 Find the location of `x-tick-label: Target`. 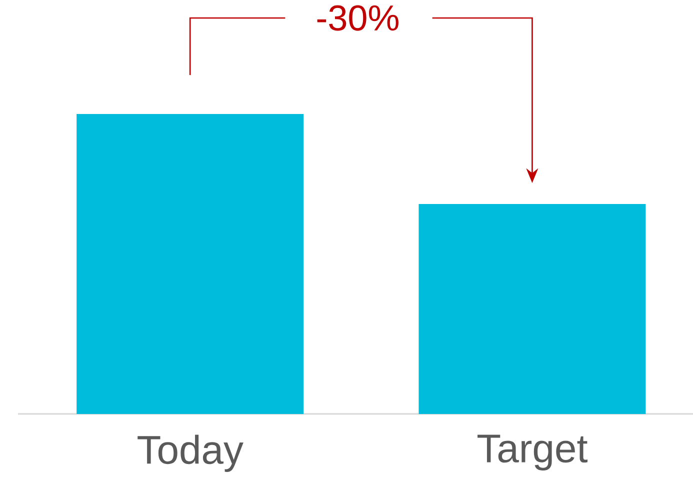

x-tick-label: Target is located at coordinates (533, 452).